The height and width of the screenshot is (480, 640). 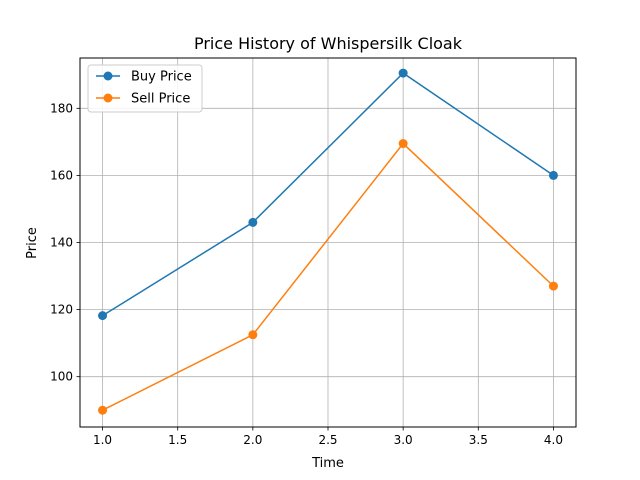 I want to click on legend-marker-buy-price, so click(x=108, y=76).